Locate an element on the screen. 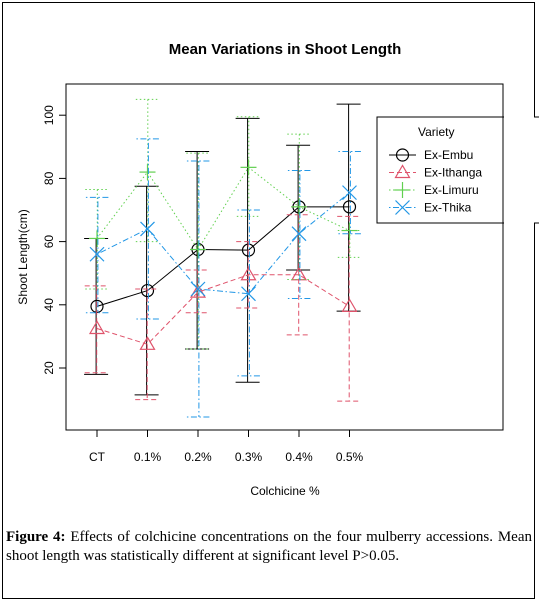  y-axis-label: Shoot Length(cm) is located at coordinates (23, 256).